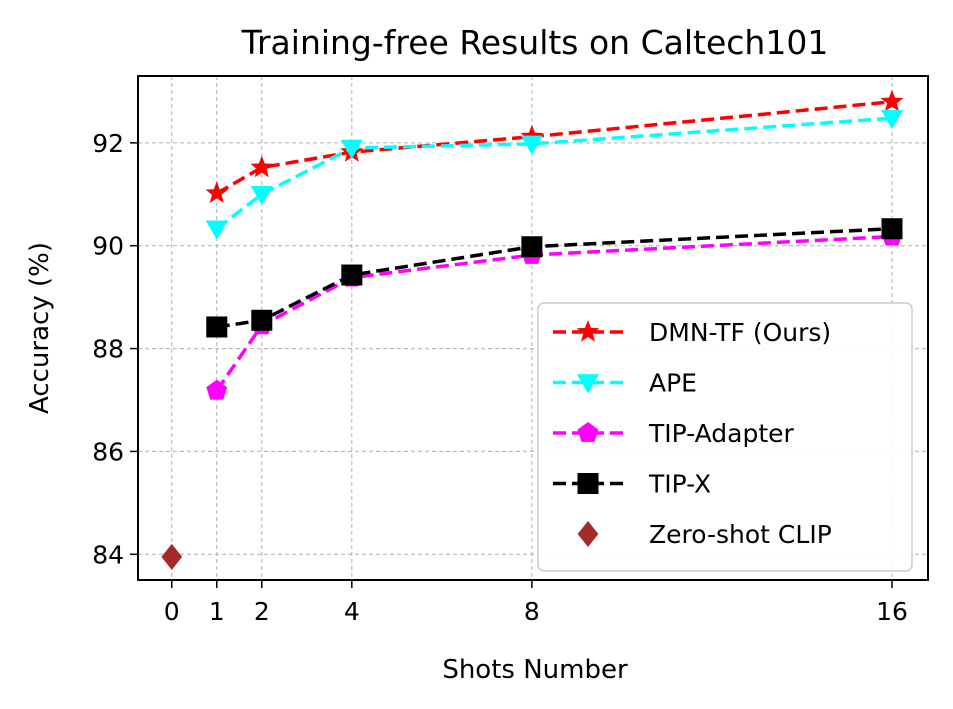  What do you see at coordinates (535, 42) in the screenshot?
I see `chart-title: Training-free Results on Caltech101` at bounding box center [535, 42].